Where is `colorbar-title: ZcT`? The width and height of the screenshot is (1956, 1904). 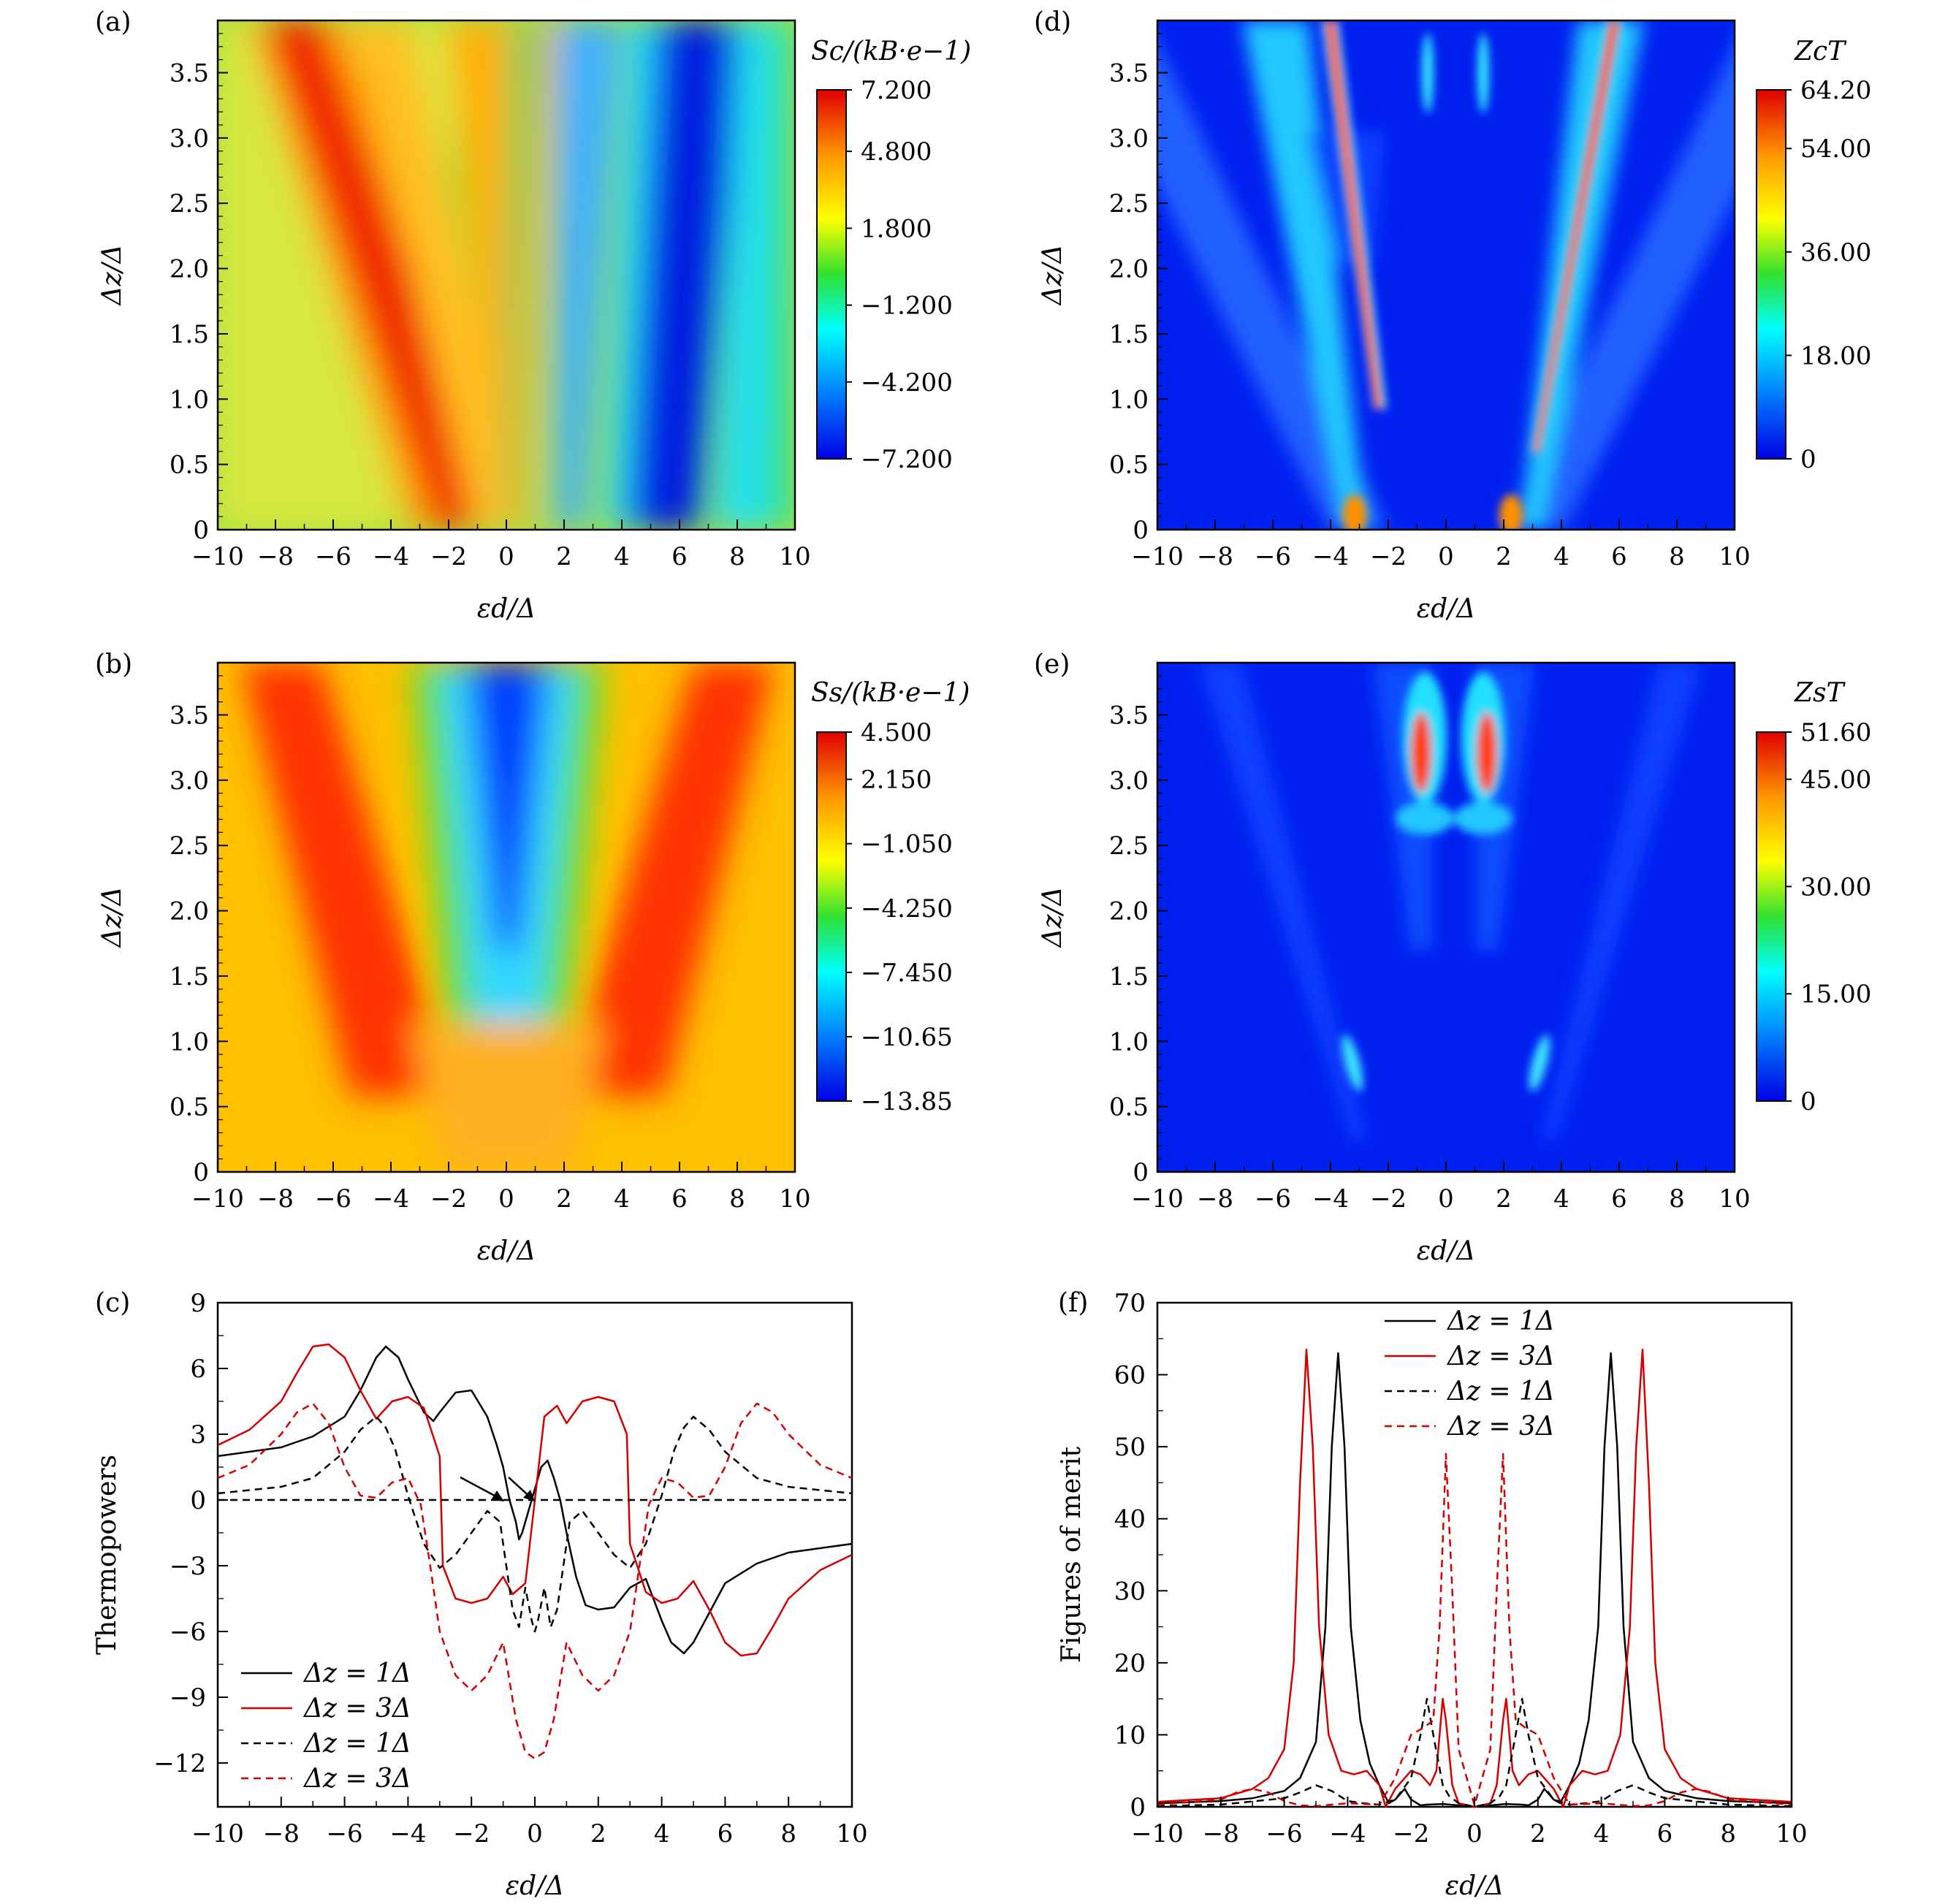
colorbar-title: ZcT is located at coordinates (1820, 52).